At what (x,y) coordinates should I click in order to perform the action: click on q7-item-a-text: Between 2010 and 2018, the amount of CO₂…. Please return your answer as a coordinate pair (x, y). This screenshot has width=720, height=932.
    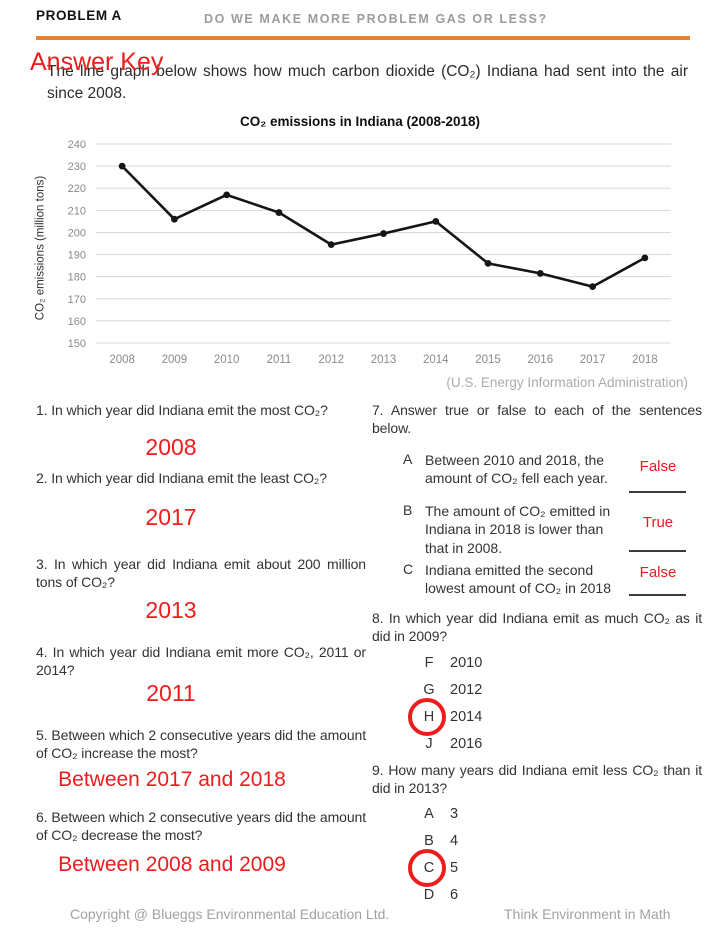
    Looking at the image, I should click on (516, 469).